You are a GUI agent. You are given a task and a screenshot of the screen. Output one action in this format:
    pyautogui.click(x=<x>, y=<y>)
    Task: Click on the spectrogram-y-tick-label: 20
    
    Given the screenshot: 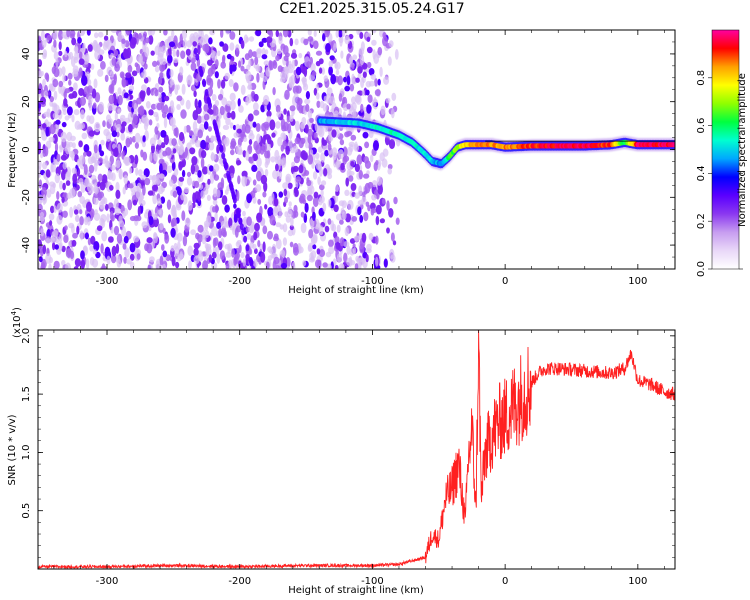 What is the action you would take?
    pyautogui.click(x=26, y=101)
    